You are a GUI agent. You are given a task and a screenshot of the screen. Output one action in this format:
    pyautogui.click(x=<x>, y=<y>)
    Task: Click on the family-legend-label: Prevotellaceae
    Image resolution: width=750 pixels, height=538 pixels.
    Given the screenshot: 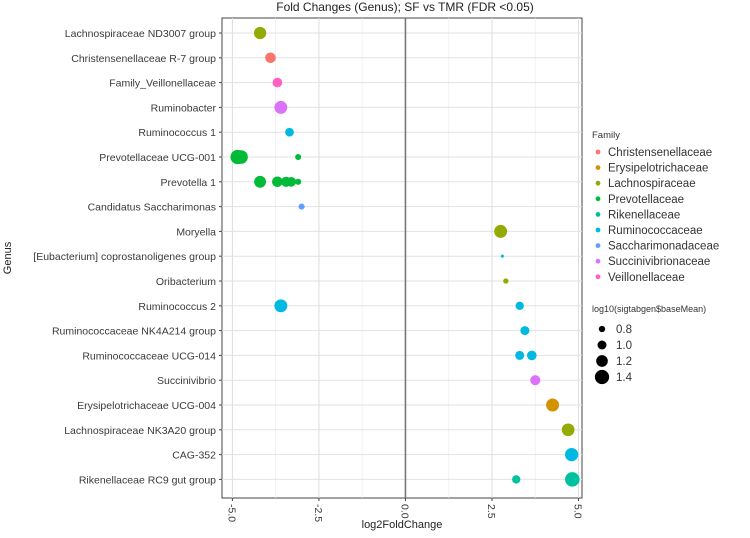 What is the action you would take?
    pyautogui.click(x=646, y=200)
    